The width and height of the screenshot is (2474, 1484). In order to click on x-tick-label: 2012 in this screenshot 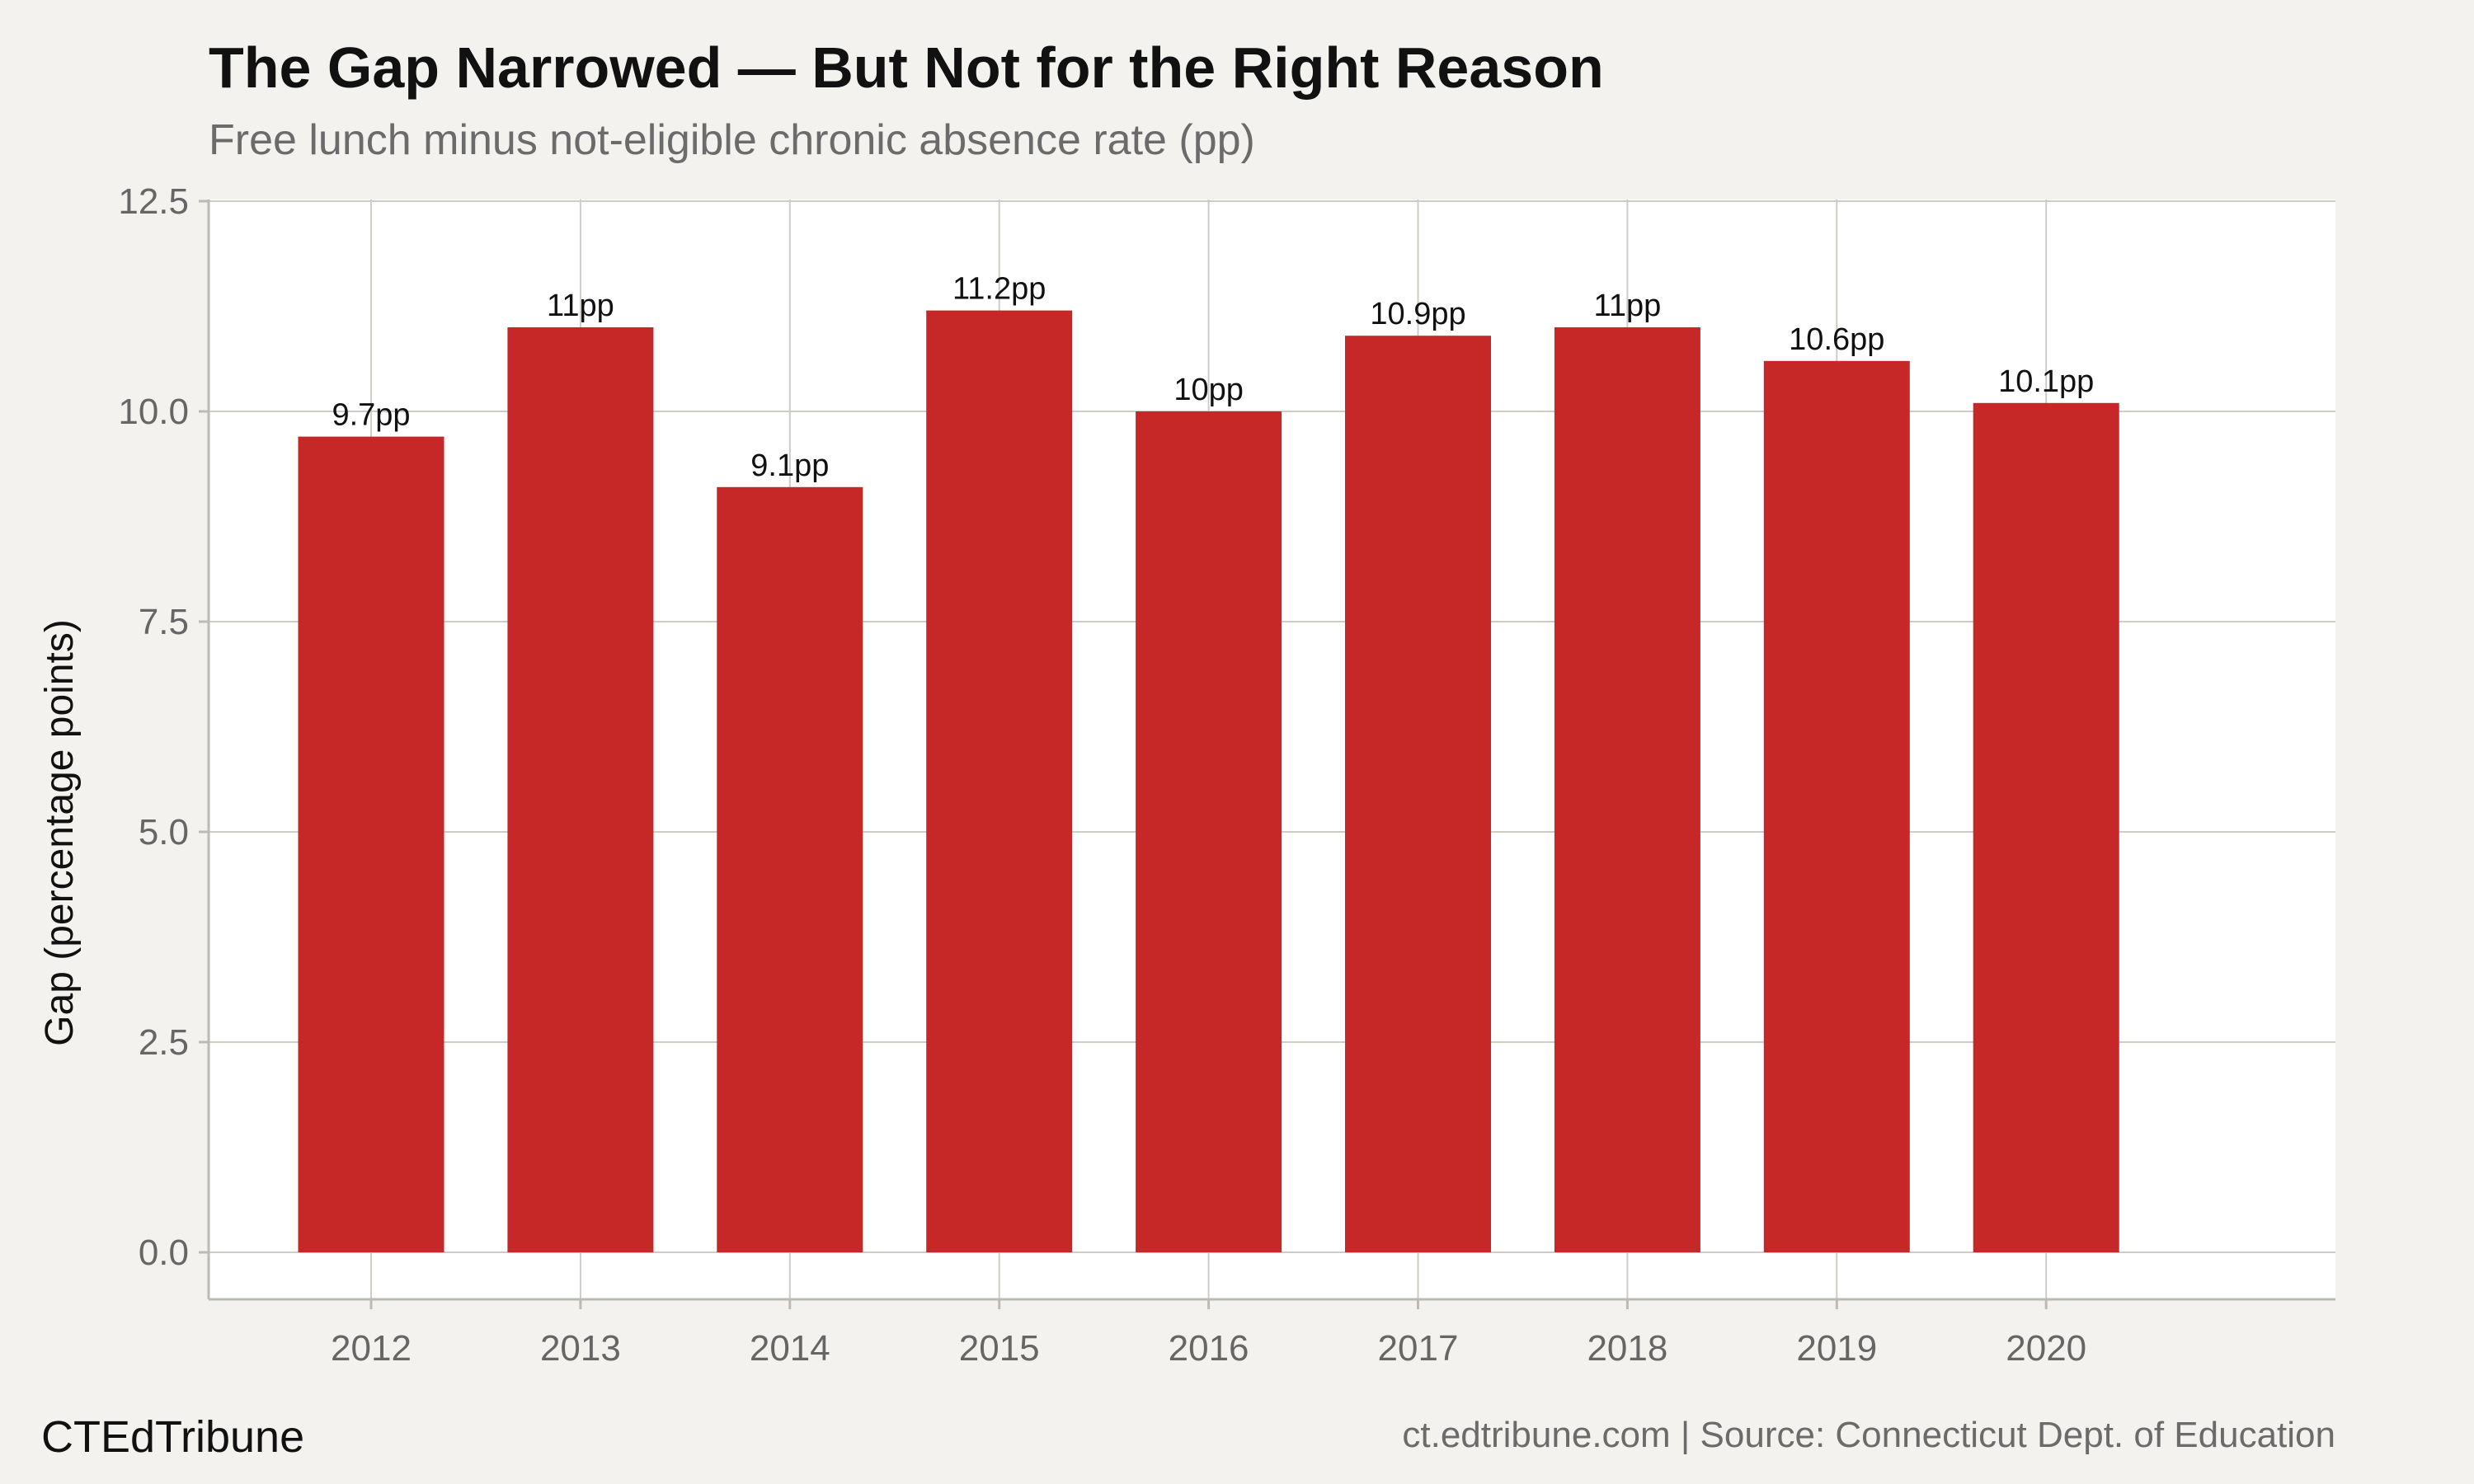, I will do `click(371, 1348)`.